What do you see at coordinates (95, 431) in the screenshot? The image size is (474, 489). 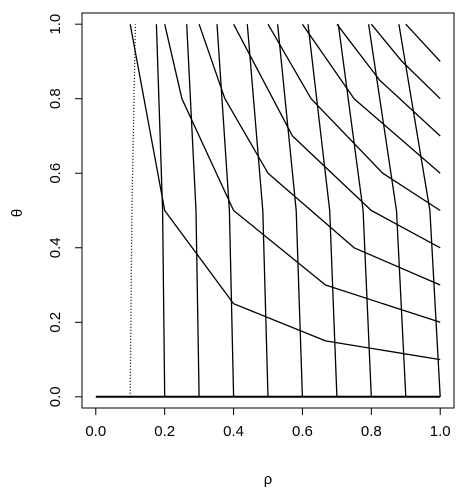 I see `x-tick-label: 0.0` at bounding box center [95, 431].